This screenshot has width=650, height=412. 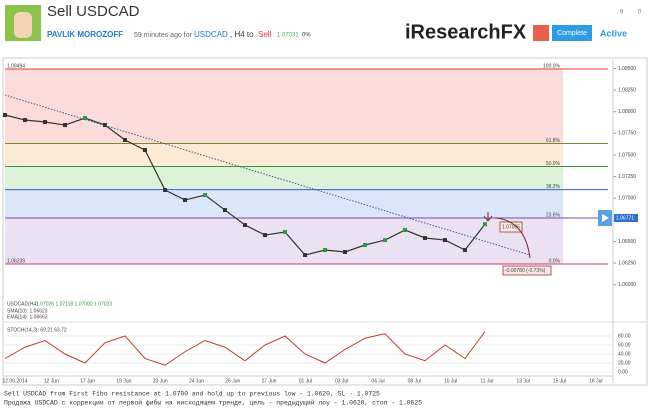 I want to click on x-tick-label: 11 Jul, so click(x=486, y=381).